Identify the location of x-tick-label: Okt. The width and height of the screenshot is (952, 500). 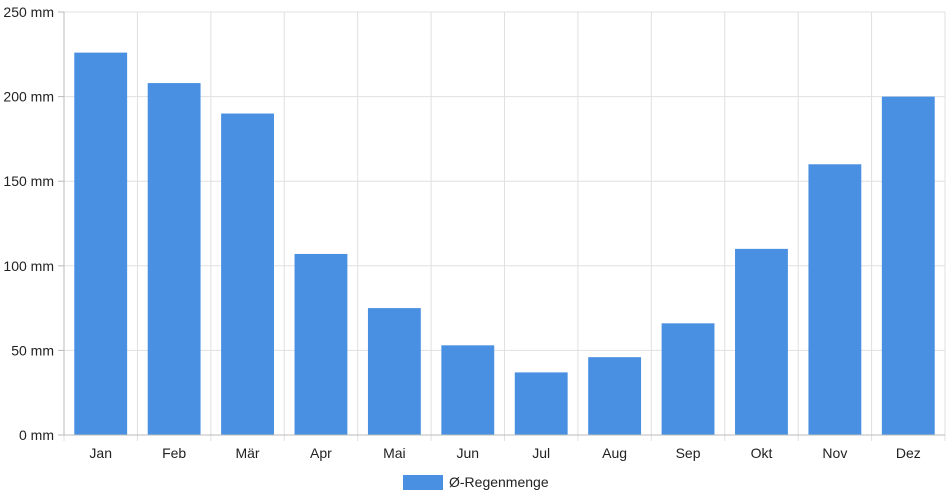
(762, 453).